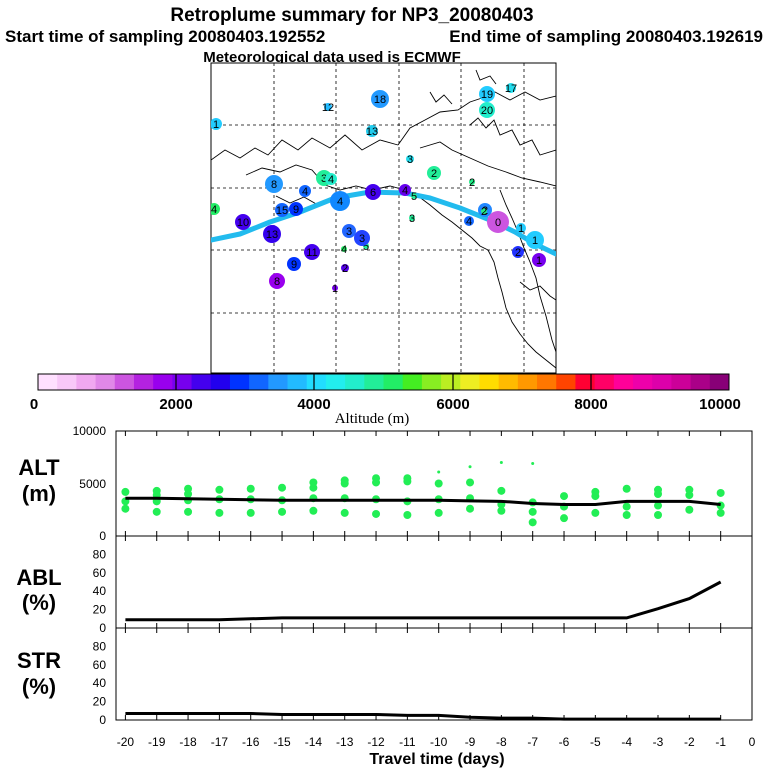 This screenshot has width=768, height=768. I want to click on cluster-marker-label: 2, so click(484, 212).